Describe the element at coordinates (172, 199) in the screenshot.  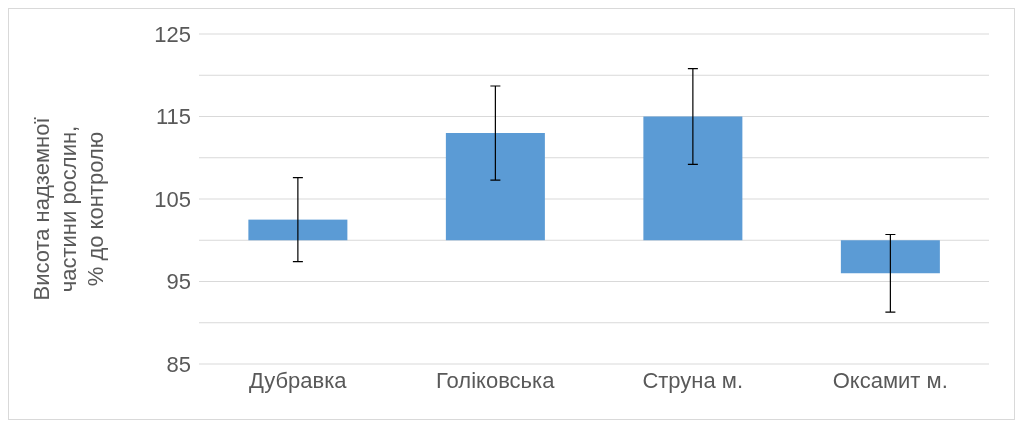
I see `y-tick-label: 105` at that location.